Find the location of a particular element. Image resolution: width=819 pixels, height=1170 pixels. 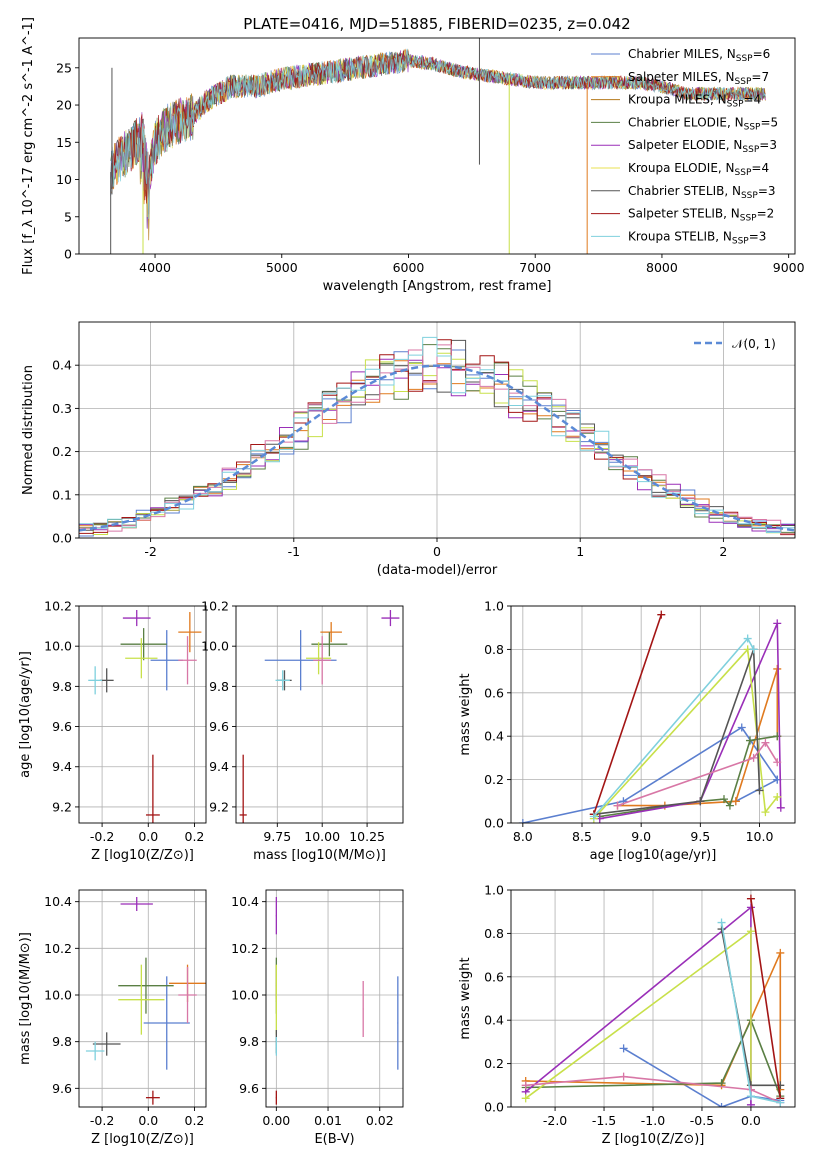

x-axis-label: mass [log10(M/M⊙)] is located at coordinates (319, 855).